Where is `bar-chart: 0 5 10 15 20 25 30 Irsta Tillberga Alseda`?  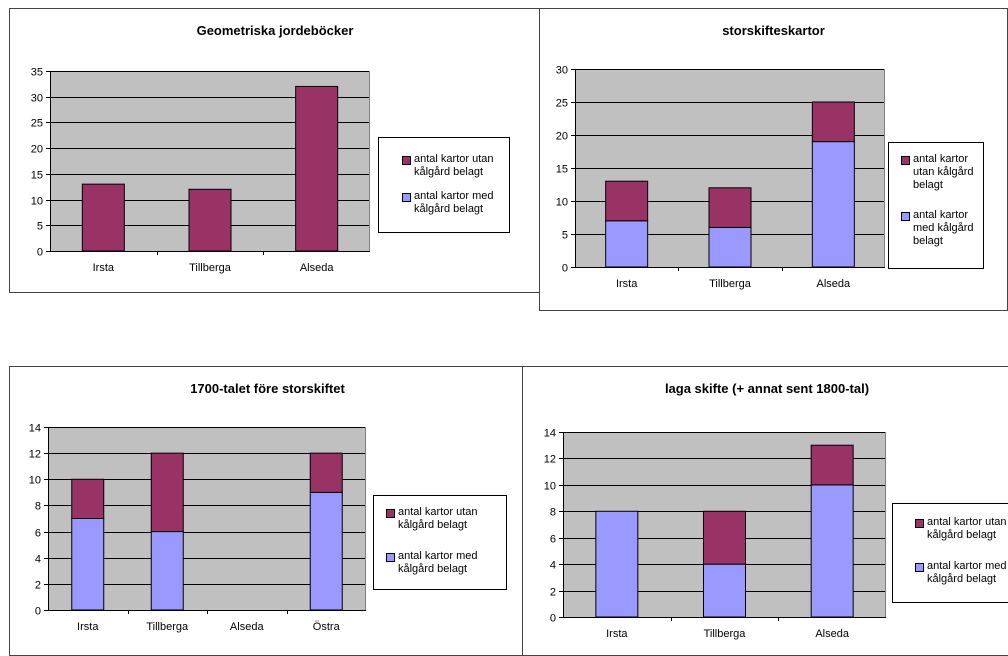 bar-chart: 0 5 10 15 20 25 30 Irsta Tillberga Alseda is located at coordinates (720, 177).